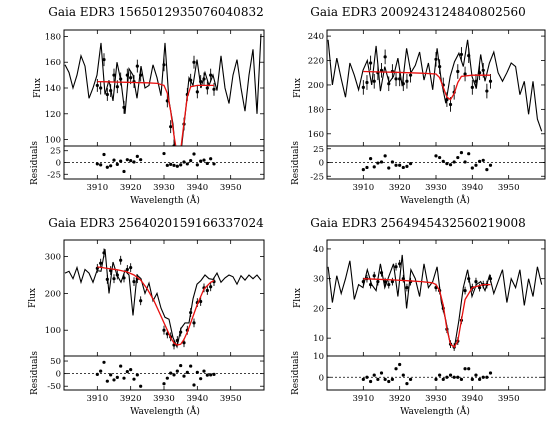 The image size is (550, 421). What do you see at coordinates (318, 309) in the screenshot?
I see `y-tick-label: 20` at bounding box center [318, 309].